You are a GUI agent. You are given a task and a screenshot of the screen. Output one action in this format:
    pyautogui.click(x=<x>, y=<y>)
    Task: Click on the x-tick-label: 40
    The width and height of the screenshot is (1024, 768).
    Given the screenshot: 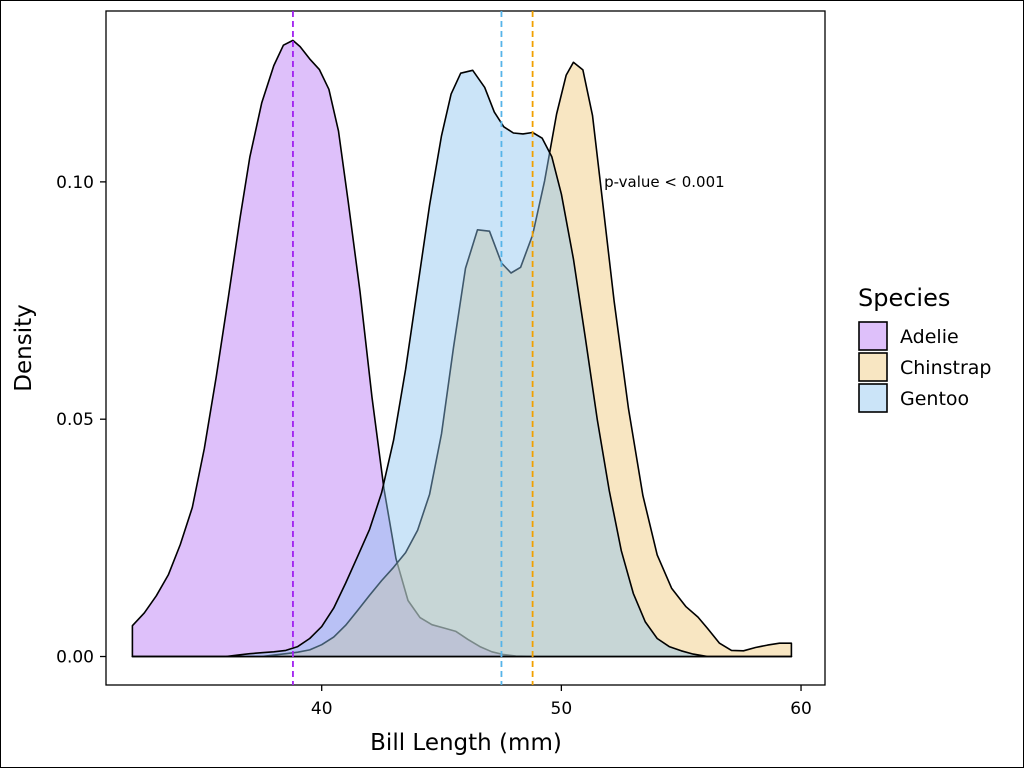 What is the action you would take?
    pyautogui.click(x=322, y=709)
    